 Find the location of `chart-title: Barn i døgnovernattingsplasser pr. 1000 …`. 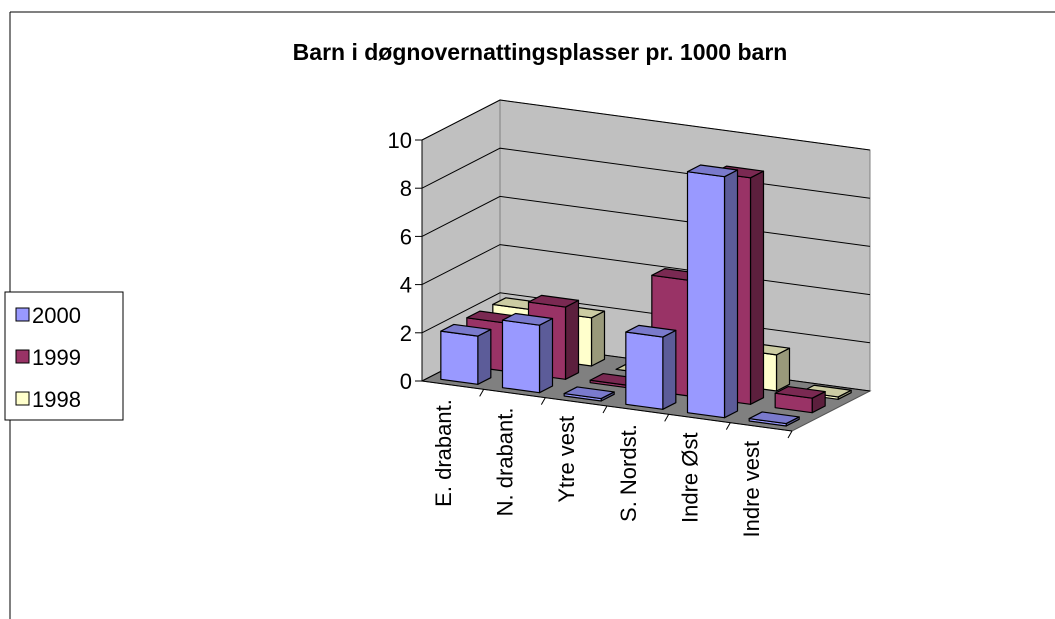

chart-title: Barn i døgnovernattingsplasser pr. 1000 … is located at coordinates (540, 52).